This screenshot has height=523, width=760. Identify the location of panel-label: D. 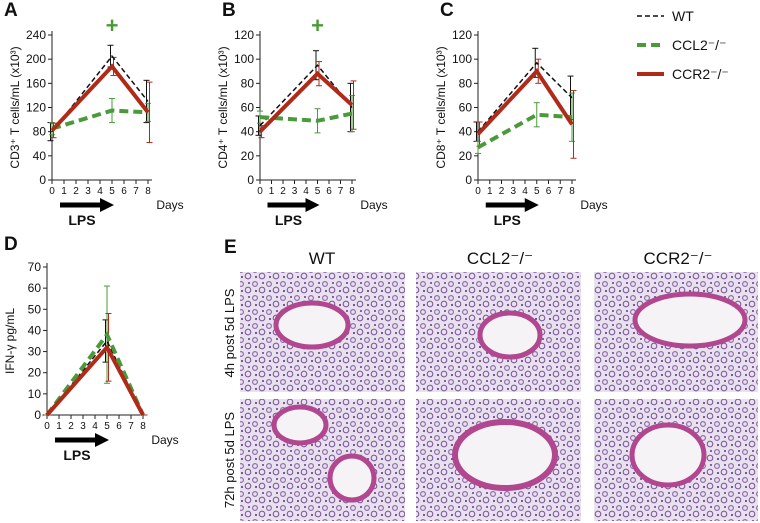
(11, 244).